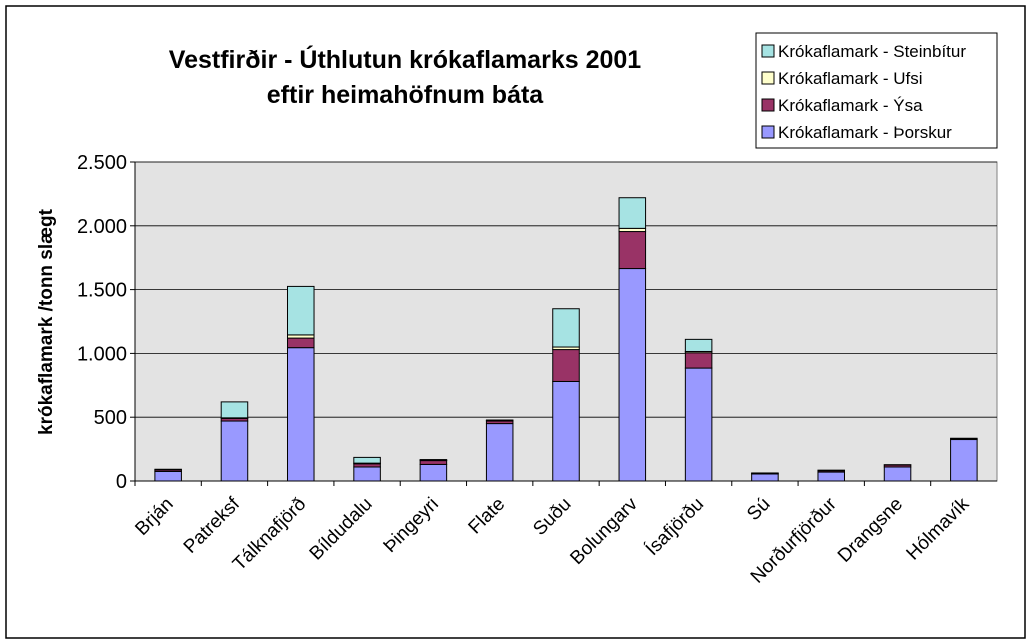 Image resolution: width=1031 pixels, height=644 pixels. I want to click on legend-label: Krókaflamark - Ýsa, so click(850, 105).